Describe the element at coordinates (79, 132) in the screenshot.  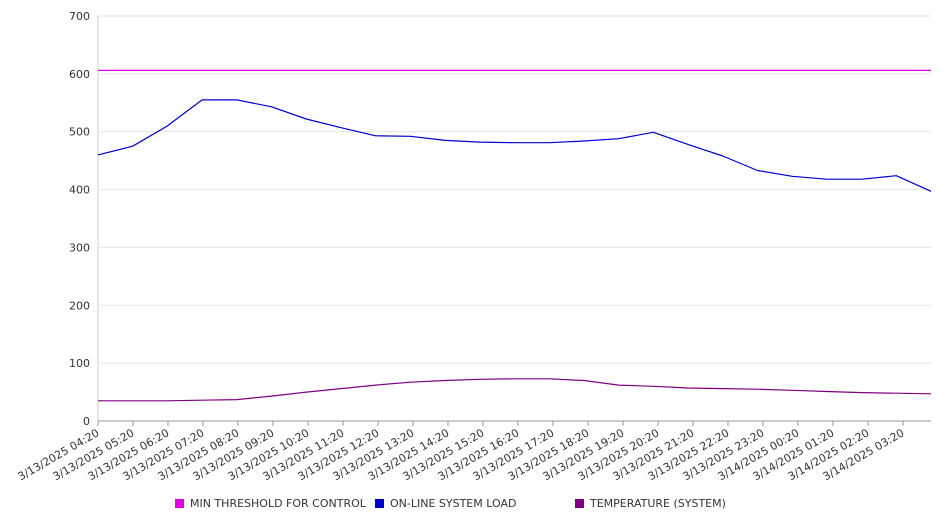
I see `y-tick-label: 500` at that location.